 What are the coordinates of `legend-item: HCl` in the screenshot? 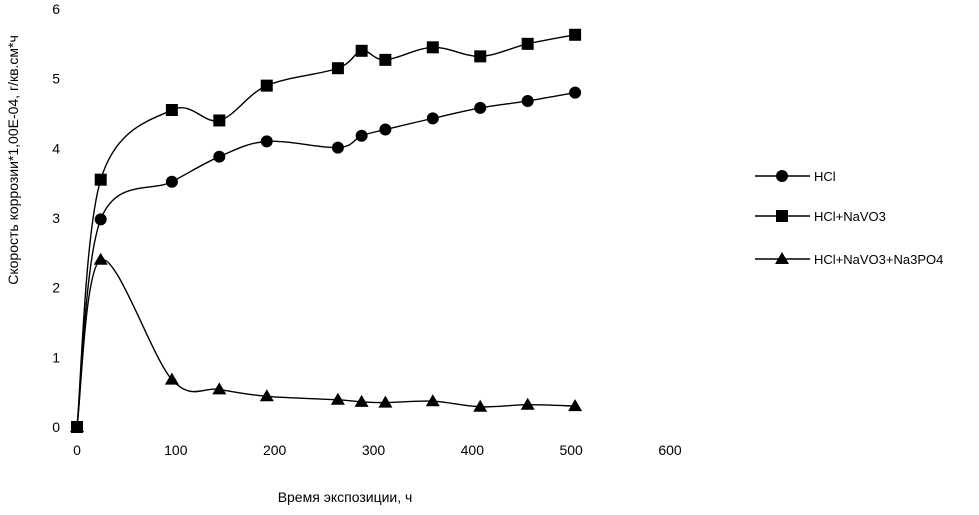 It's located at (795, 176).